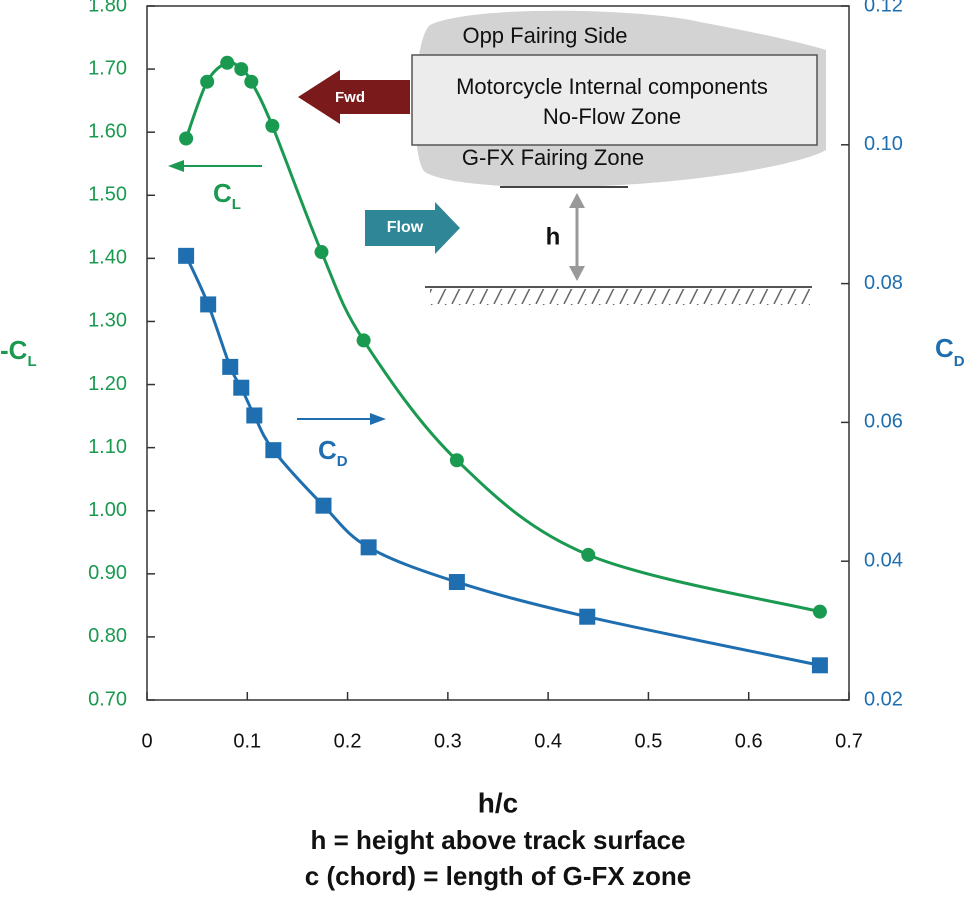 The height and width of the screenshot is (912, 978). What do you see at coordinates (236, 204) in the screenshot?
I see `legend-sub: L` at bounding box center [236, 204].